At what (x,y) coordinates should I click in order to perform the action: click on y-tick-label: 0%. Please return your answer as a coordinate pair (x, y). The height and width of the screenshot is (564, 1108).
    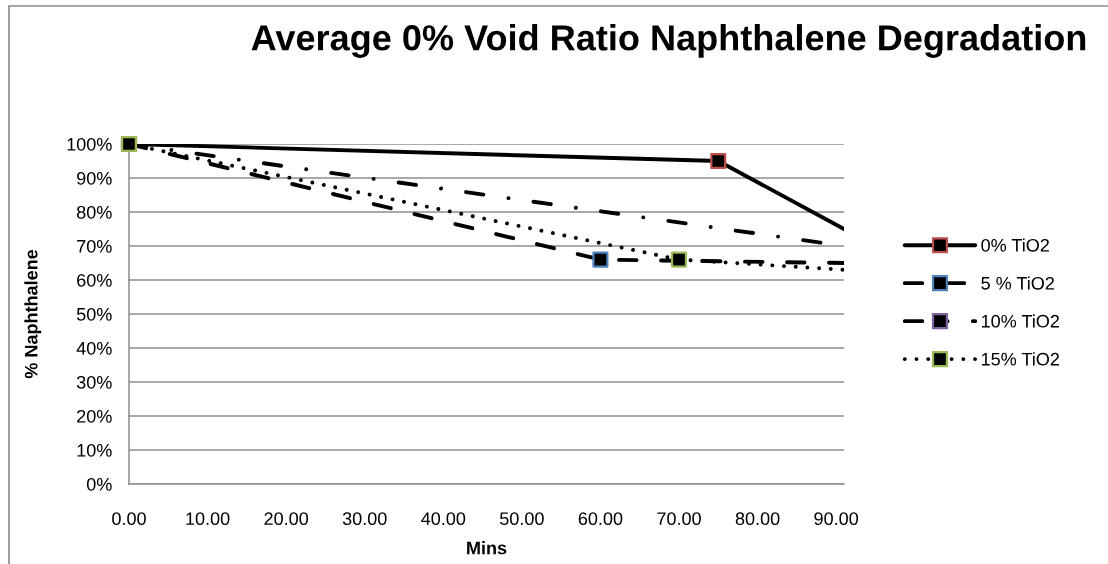
    Looking at the image, I should click on (99, 484).